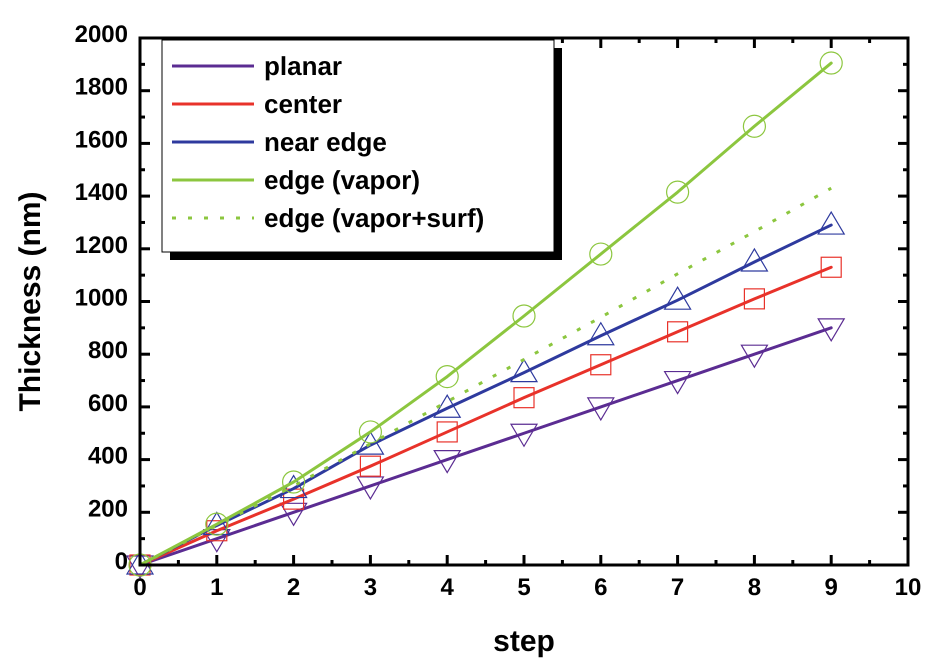 Image resolution: width=929 pixels, height=665 pixels. I want to click on legend-label: near edge, so click(325, 142).